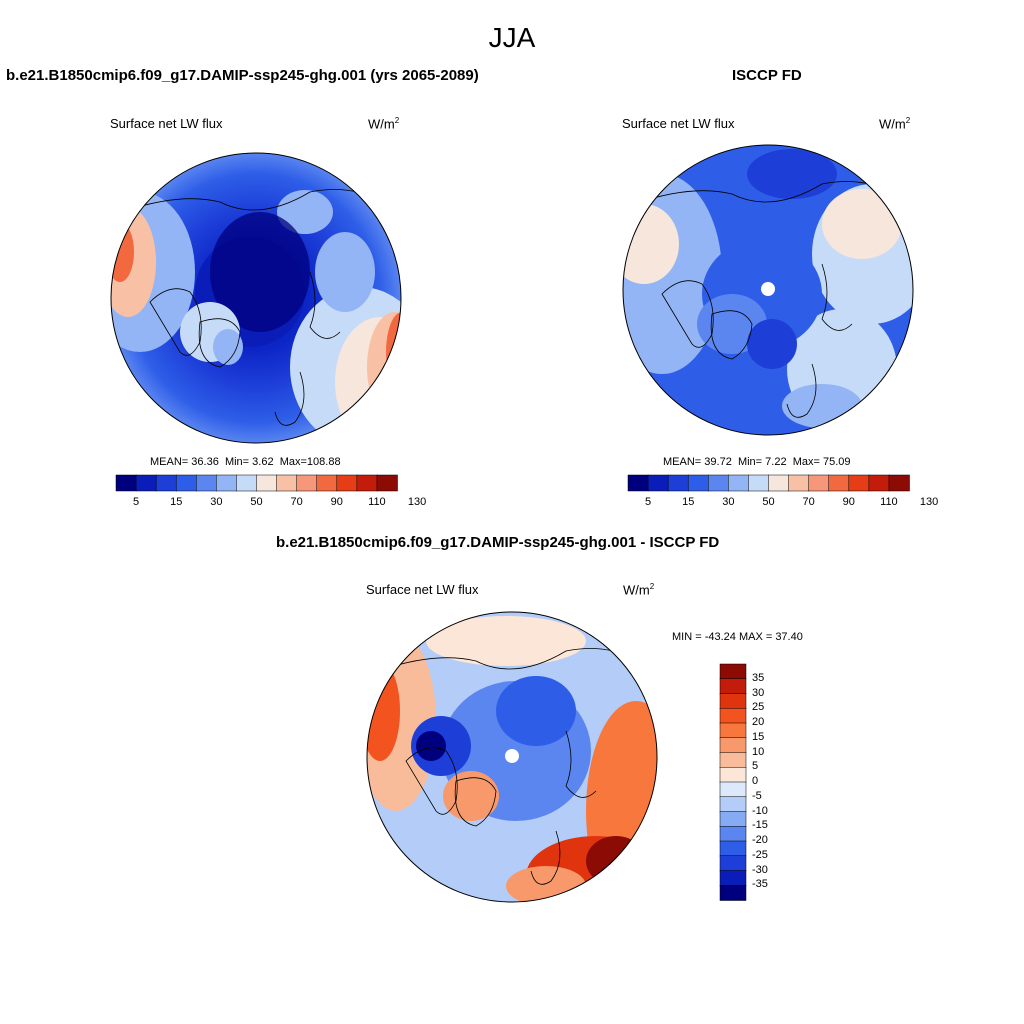  I want to click on difference-colorbar-tick-label: 25, so click(758, 707).